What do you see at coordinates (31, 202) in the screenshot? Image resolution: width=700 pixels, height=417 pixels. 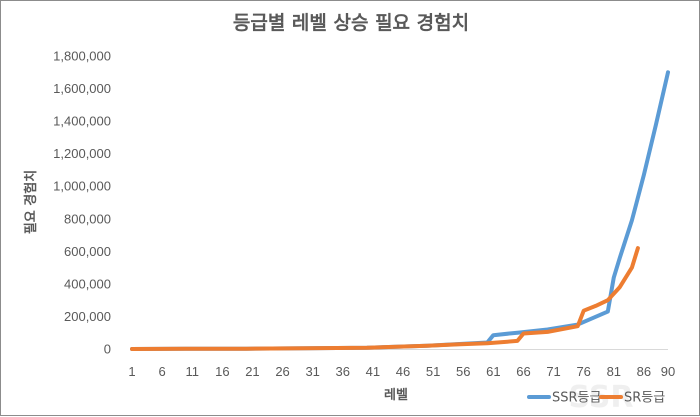 I see `y-axis-title: 필요 경험치` at bounding box center [31, 202].